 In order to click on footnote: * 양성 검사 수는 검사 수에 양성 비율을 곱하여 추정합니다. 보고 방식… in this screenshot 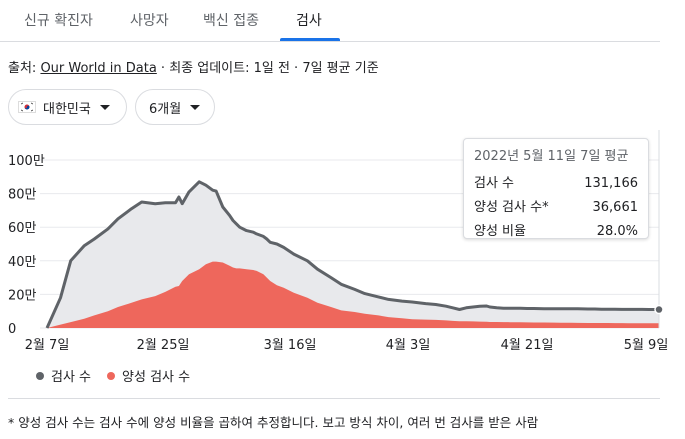, I will do `click(273, 422)`.